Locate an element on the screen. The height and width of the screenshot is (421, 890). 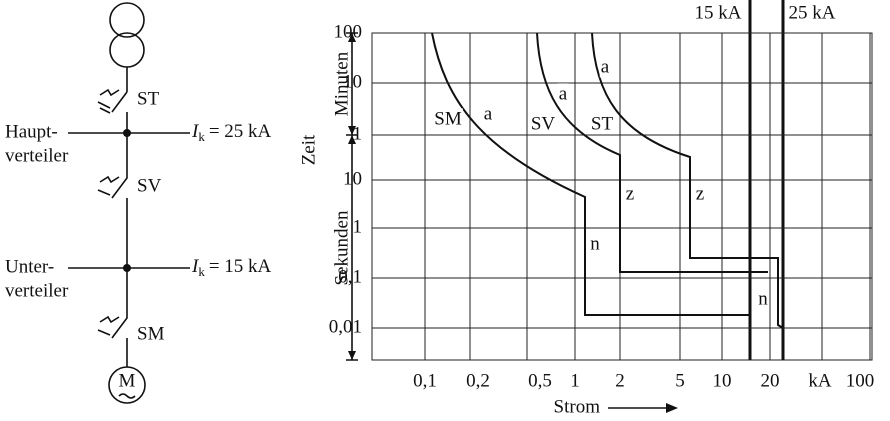
busbar-name: Haupt- is located at coordinates (31, 131).